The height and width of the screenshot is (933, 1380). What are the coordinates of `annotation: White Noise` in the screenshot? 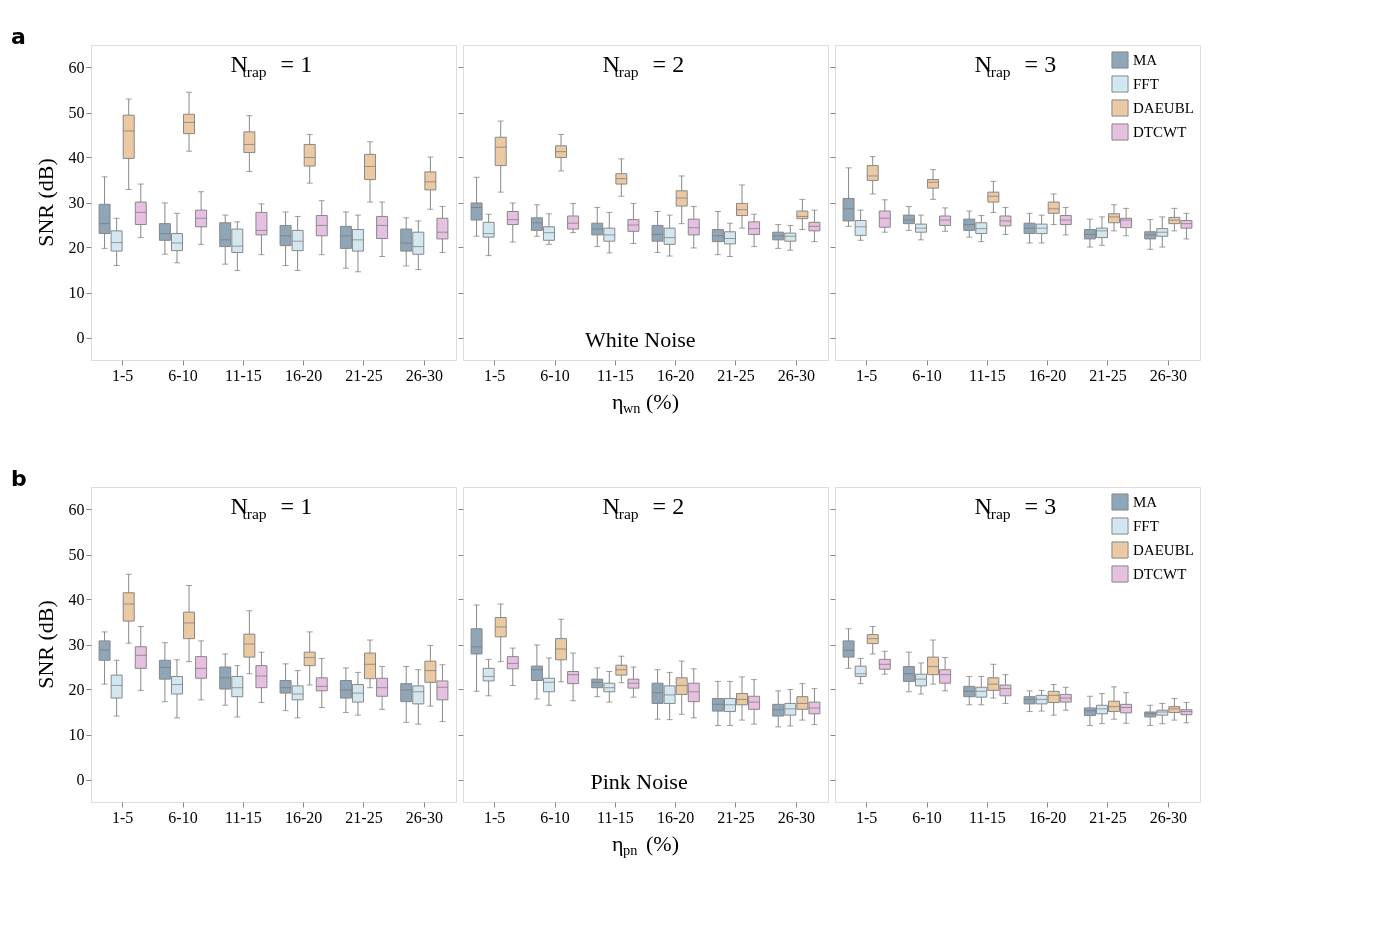 It's located at (640, 339).